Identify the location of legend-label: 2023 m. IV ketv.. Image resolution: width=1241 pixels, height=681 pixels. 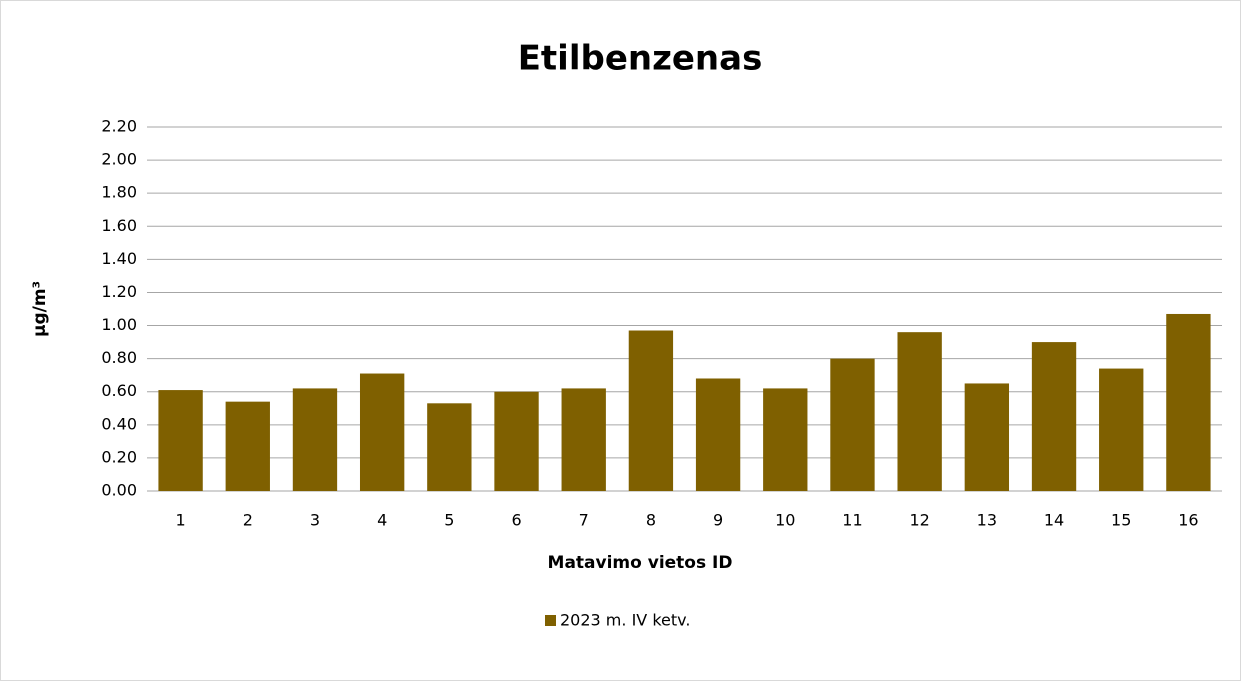
(625, 620).